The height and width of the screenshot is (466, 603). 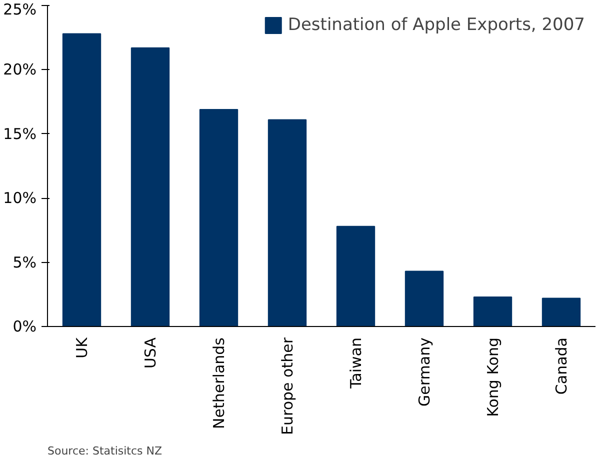 I want to click on y-tick-label: 0%, so click(x=24, y=327).